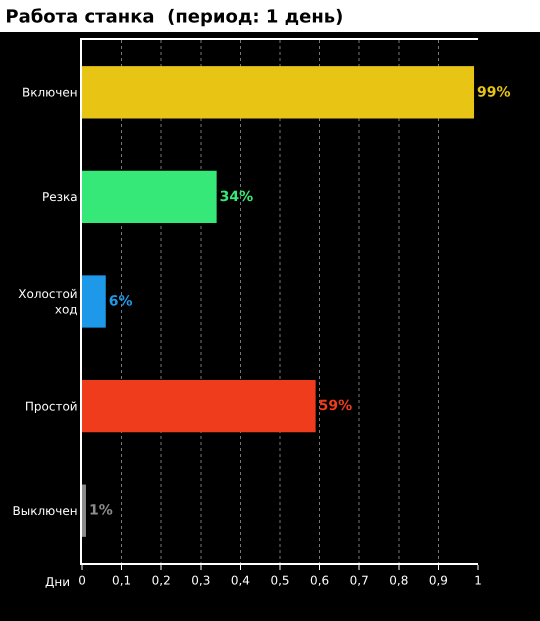 Image resolution: width=540 pixels, height=621 pixels. What do you see at coordinates (60, 197) in the screenshot?
I see `y-tick-label: Резка` at bounding box center [60, 197].